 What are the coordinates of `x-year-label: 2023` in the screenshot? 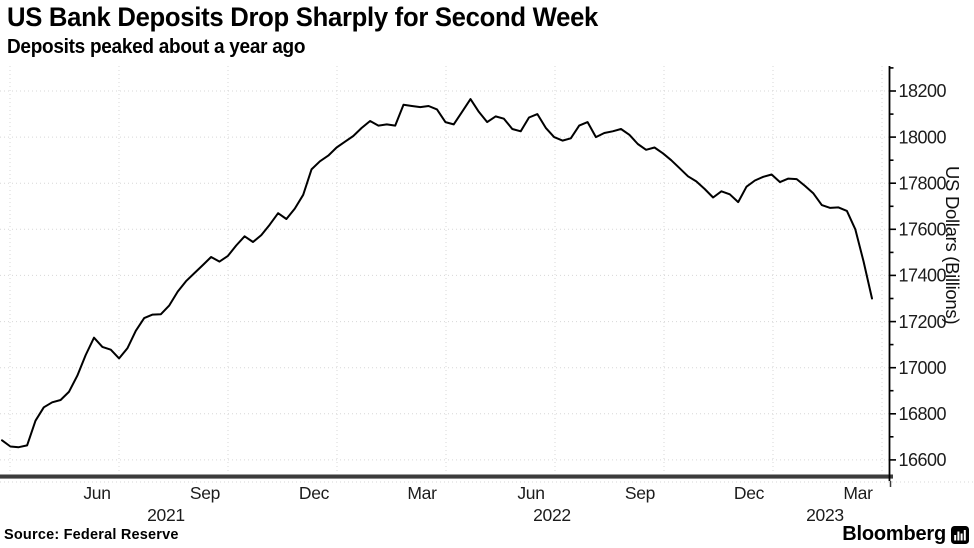 It's located at (825, 515).